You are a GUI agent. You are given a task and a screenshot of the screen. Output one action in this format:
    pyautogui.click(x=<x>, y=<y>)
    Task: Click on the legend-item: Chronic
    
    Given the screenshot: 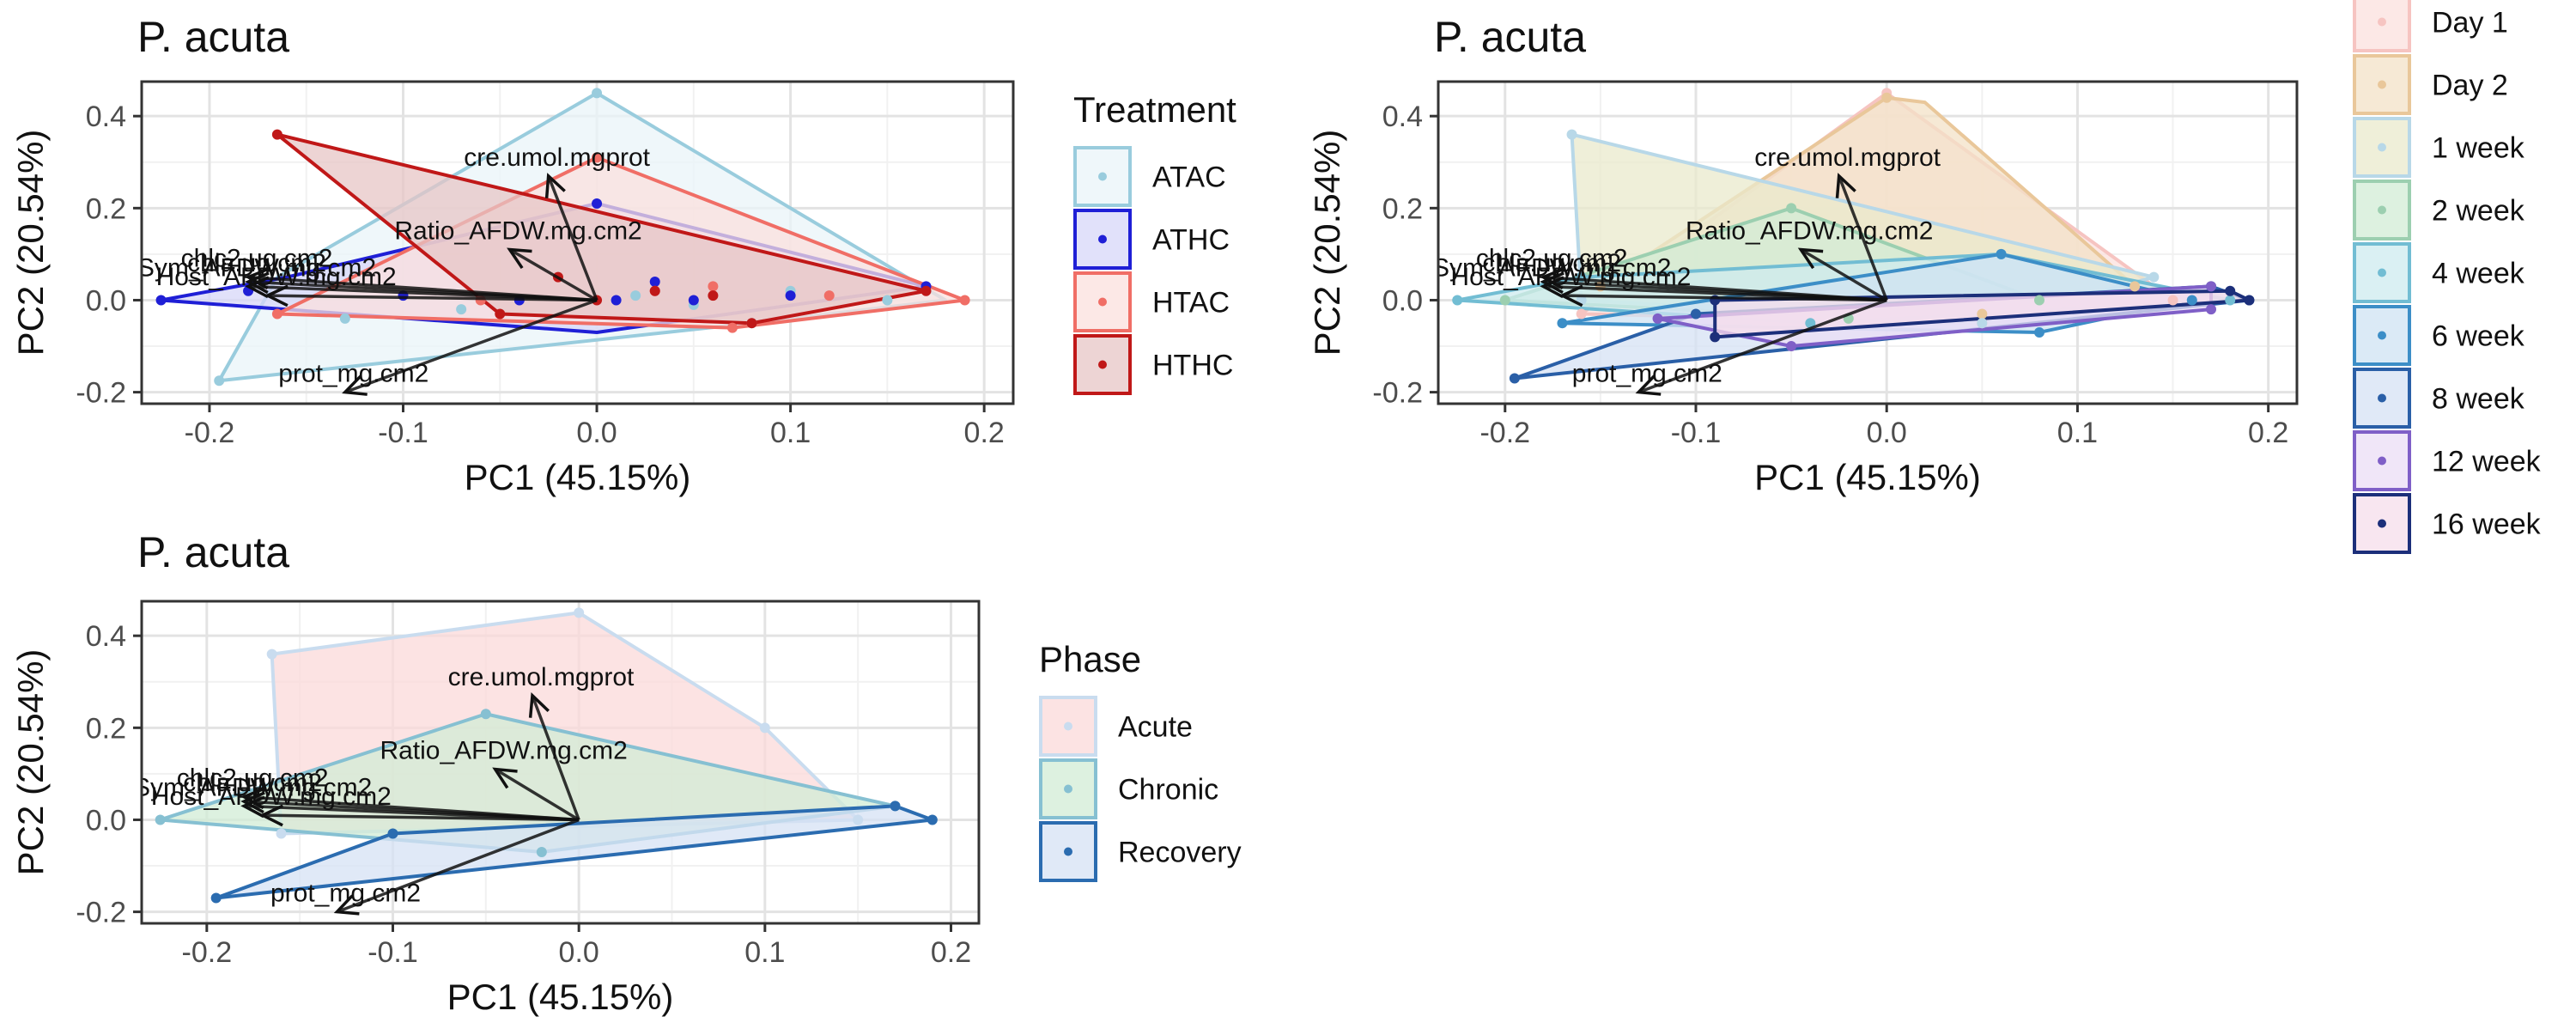 What is the action you would take?
    pyautogui.click(x=1129, y=788)
    